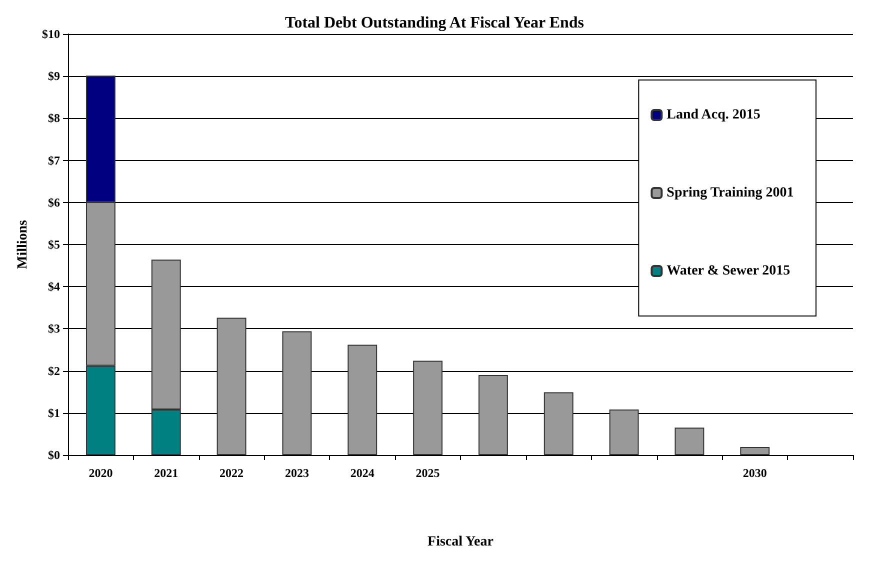 The width and height of the screenshot is (869, 562). What do you see at coordinates (232, 473) in the screenshot?
I see `x-tick-label: 2022` at bounding box center [232, 473].